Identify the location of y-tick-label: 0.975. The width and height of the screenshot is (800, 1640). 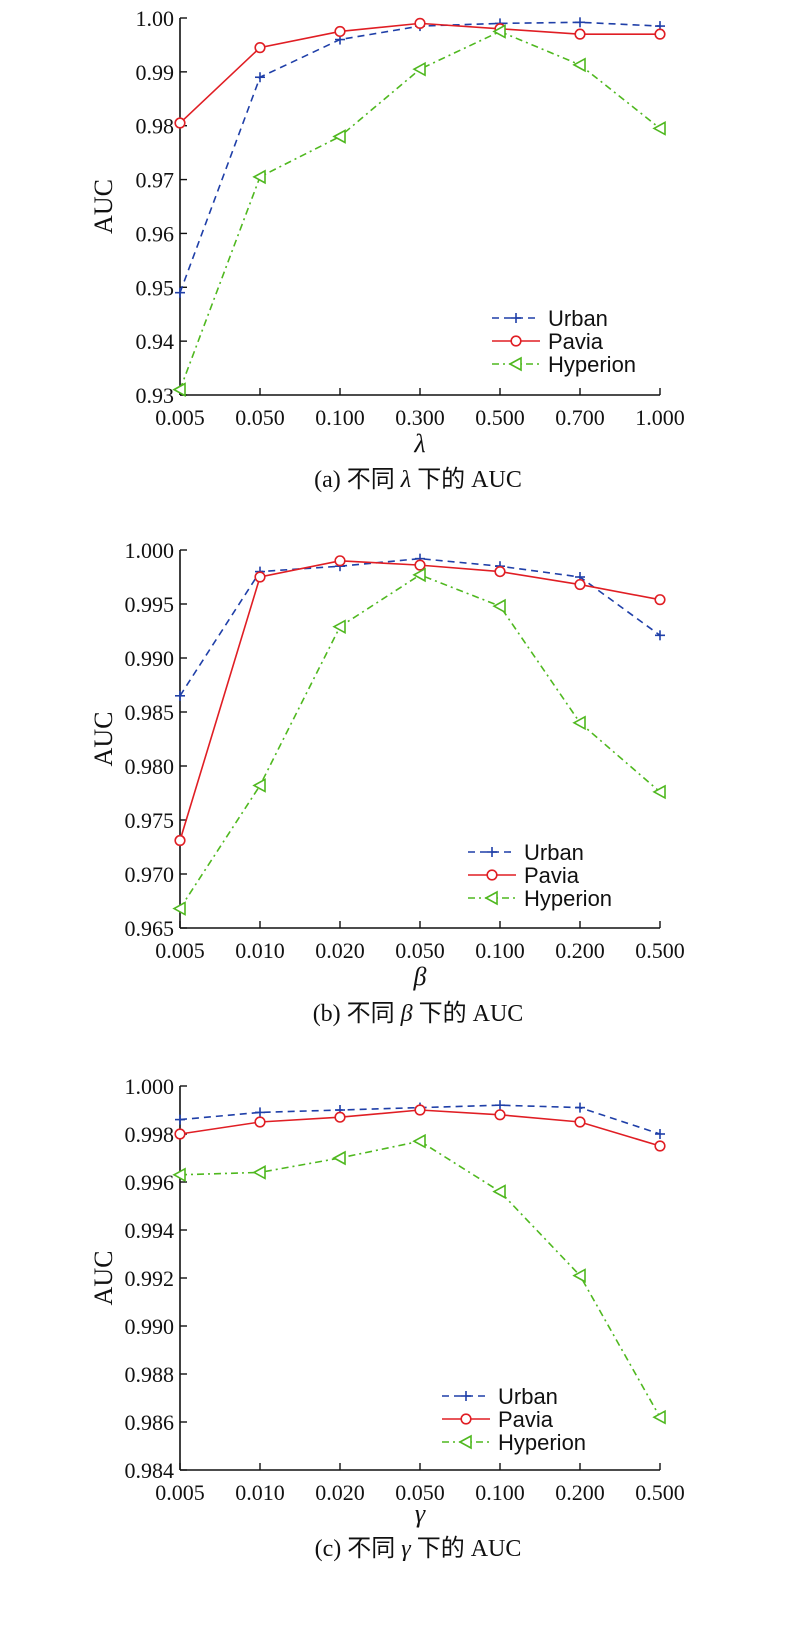
(150, 820).